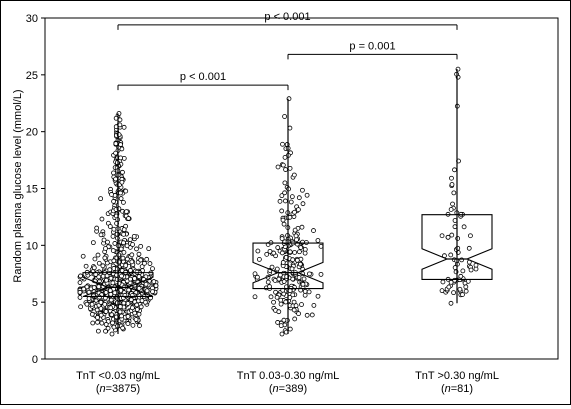 Image resolution: width=571 pixels, height=409 pixels. What do you see at coordinates (32, 133) in the screenshot?
I see `y-tick-label: 20` at bounding box center [32, 133].